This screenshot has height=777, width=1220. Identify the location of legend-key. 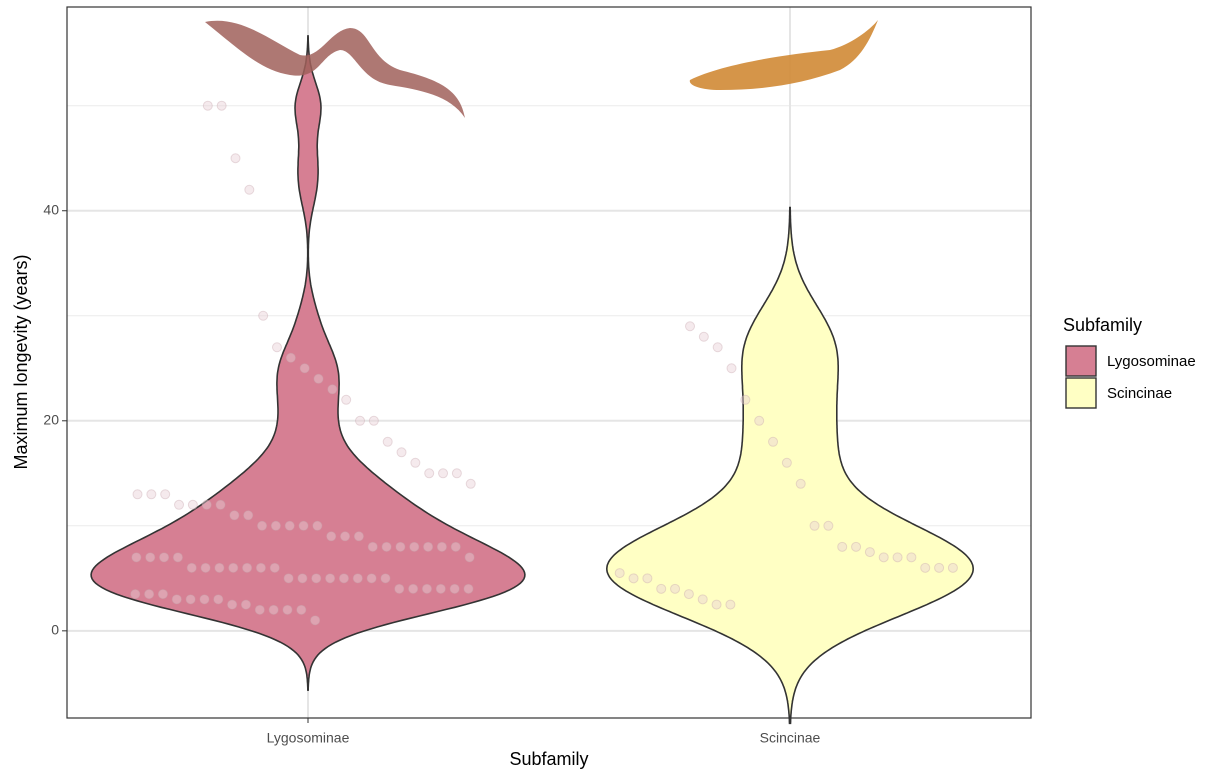
(1081, 361).